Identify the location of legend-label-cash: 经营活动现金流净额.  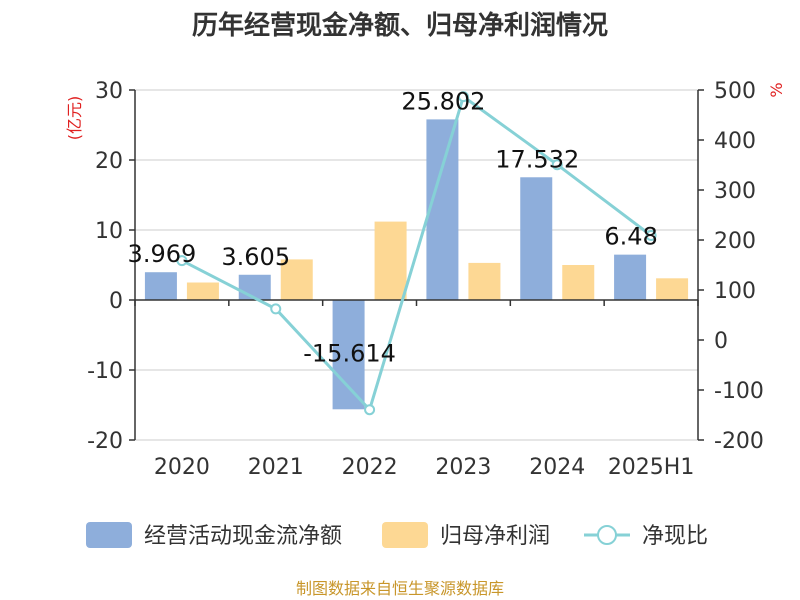
(243, 536).